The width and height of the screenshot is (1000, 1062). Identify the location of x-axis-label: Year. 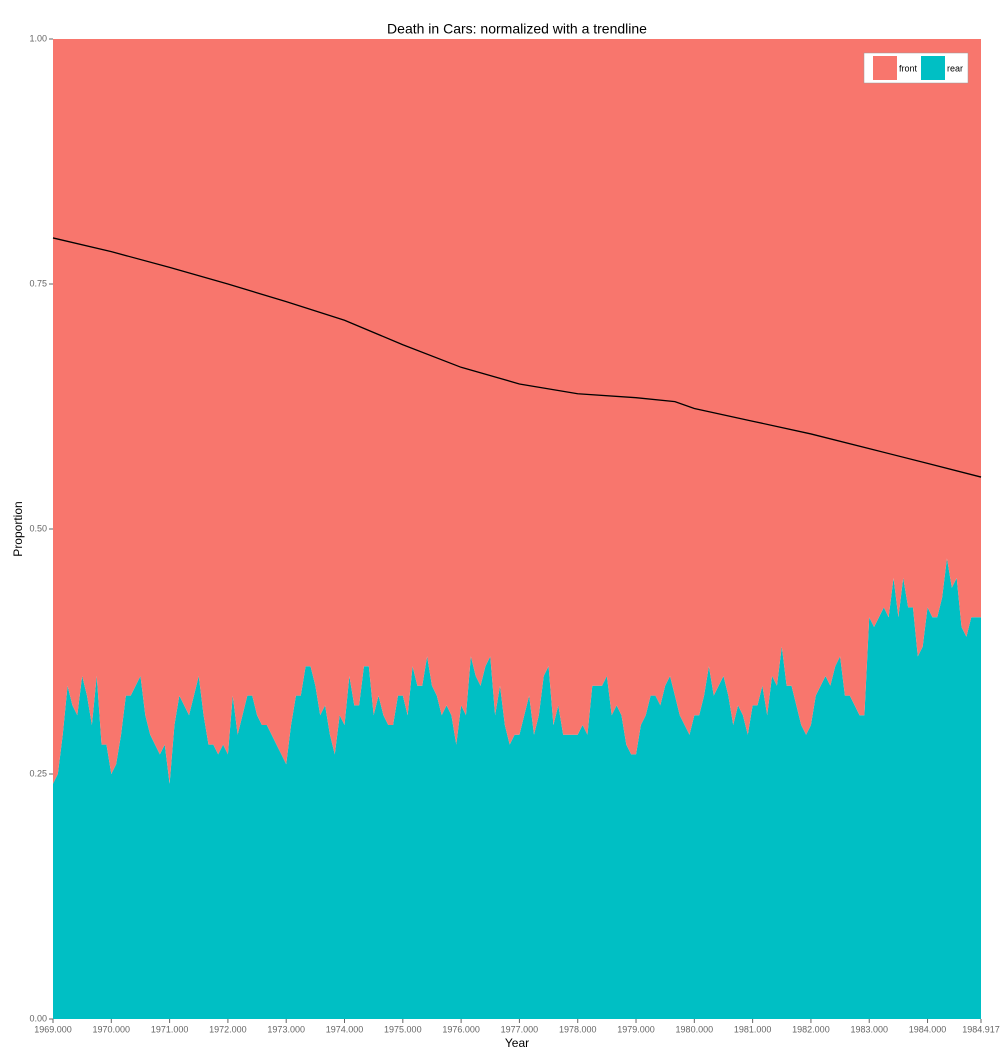
(517, 1043).